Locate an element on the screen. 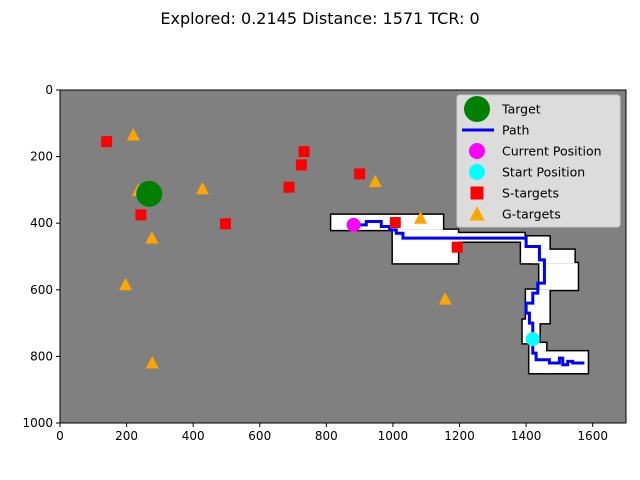 Image resolution: width=640 pixels, height=480 pixels. x-axis: 0 200 400 600 800 1000 1200 1400 1600 is located at coordinates (332, 433).